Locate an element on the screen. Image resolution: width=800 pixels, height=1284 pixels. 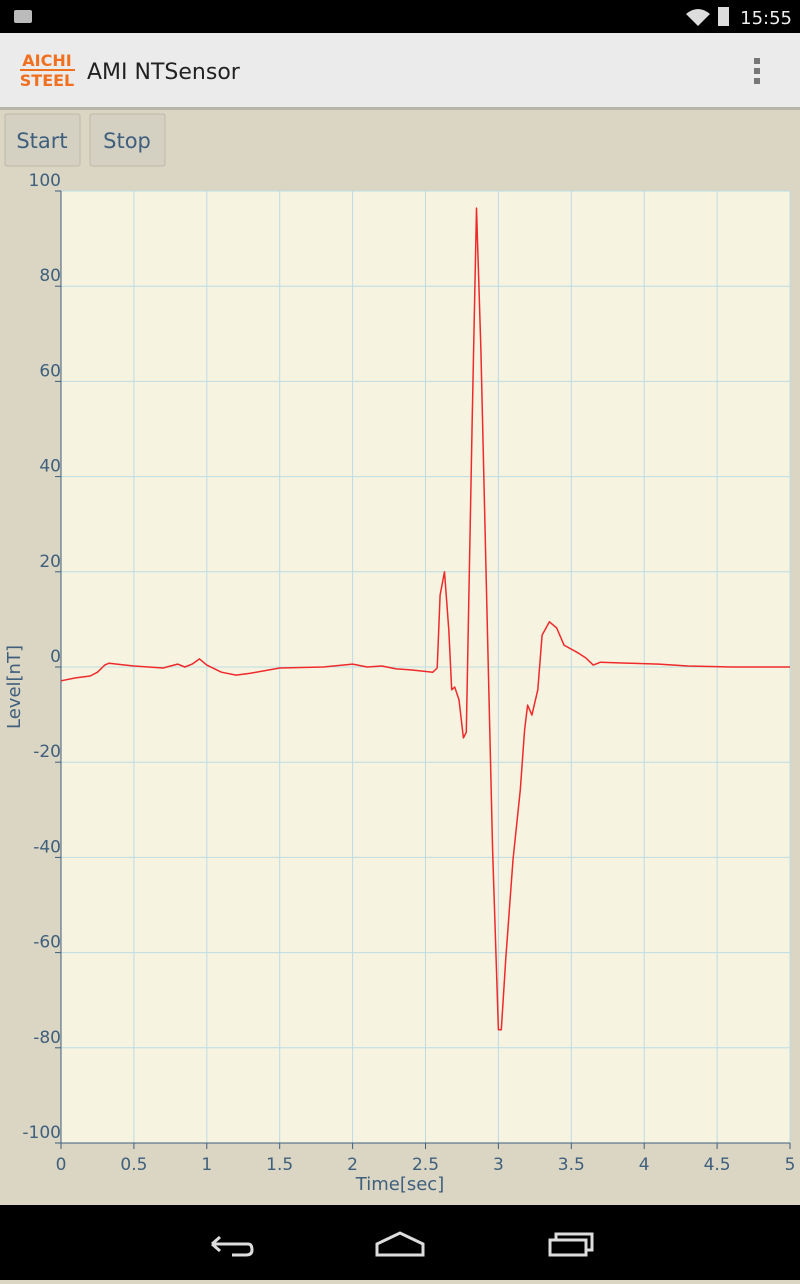
back-button is located at coordinates (232, 1246).